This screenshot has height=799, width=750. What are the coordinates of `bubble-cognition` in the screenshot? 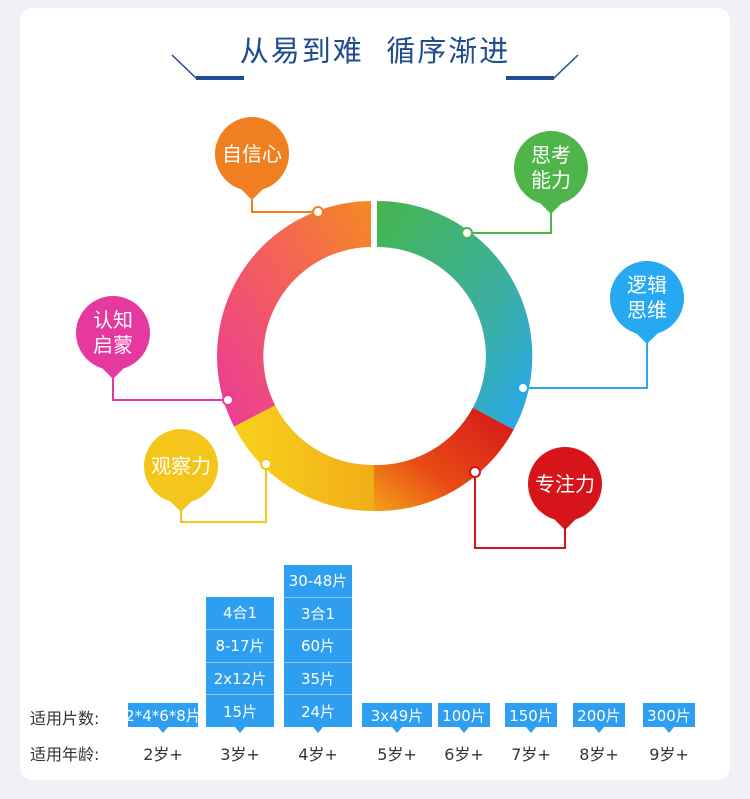 It's located at (113, 337).